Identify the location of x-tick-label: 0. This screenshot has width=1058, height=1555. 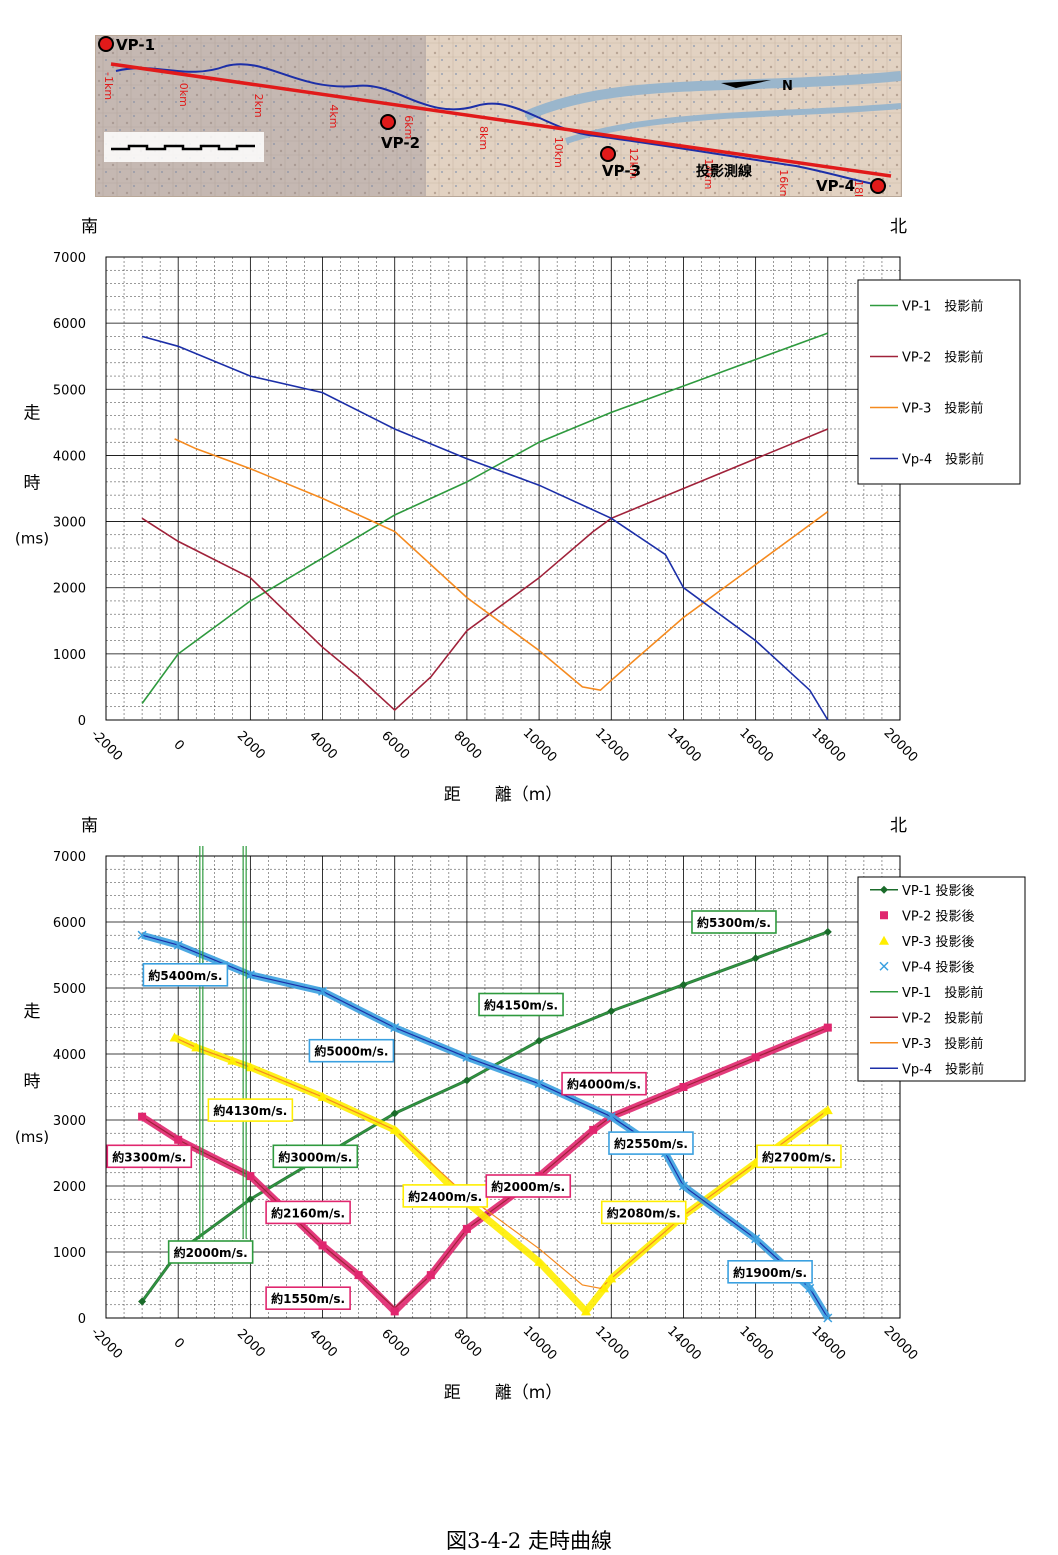
(178, 1343).